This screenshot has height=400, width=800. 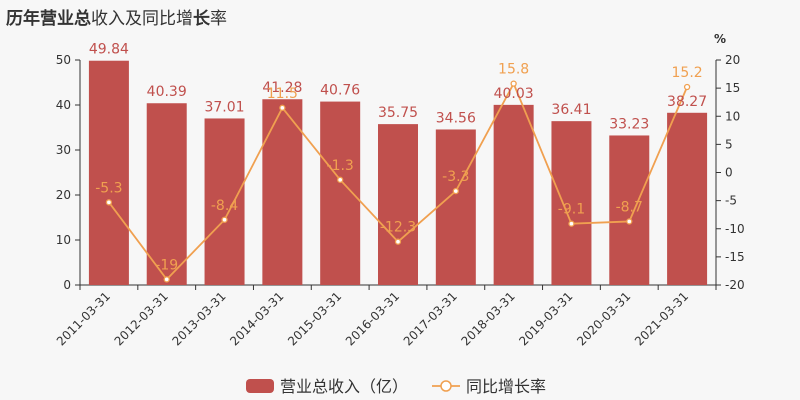 I want to click on y-right-tick-label: -10, so click(x=735, y=229).